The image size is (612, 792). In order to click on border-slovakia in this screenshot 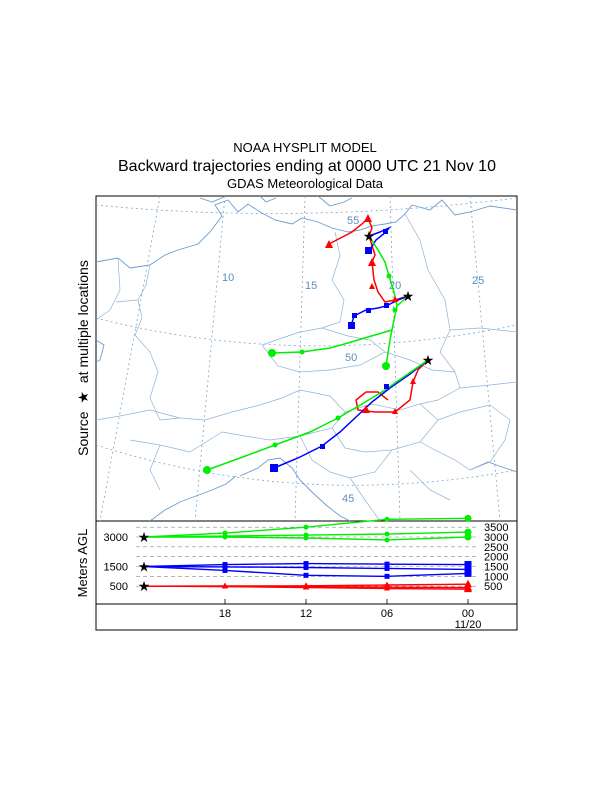, I will do `click(422, 378)`.